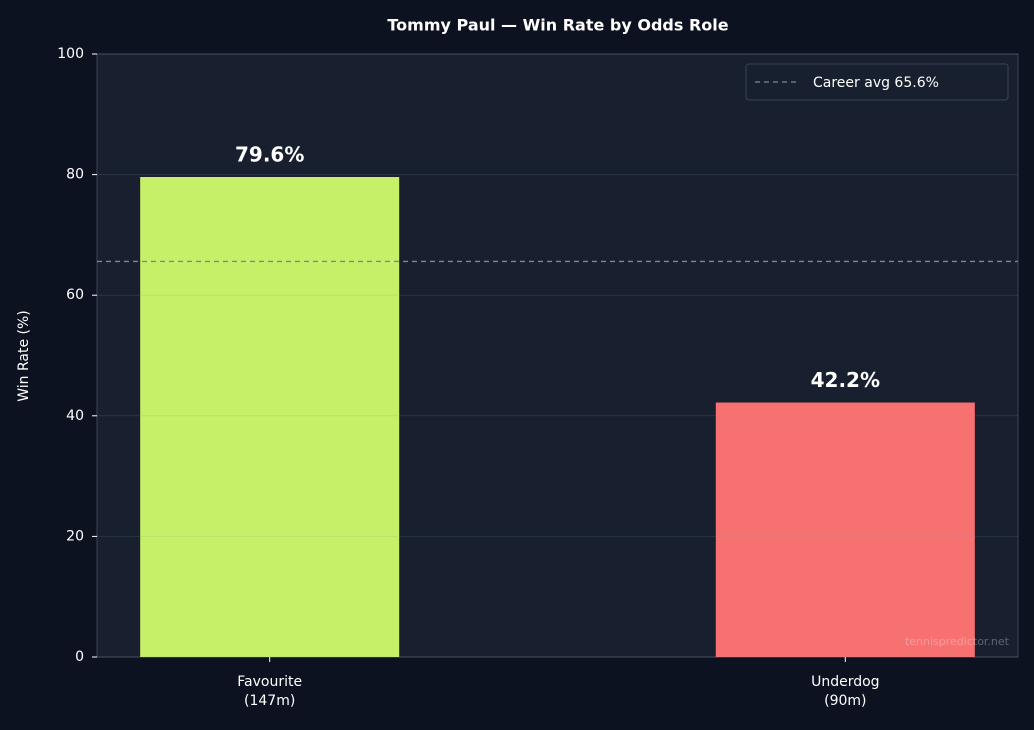  I want to click on y-axis-label: Win Rate (%), so click(24, 356).